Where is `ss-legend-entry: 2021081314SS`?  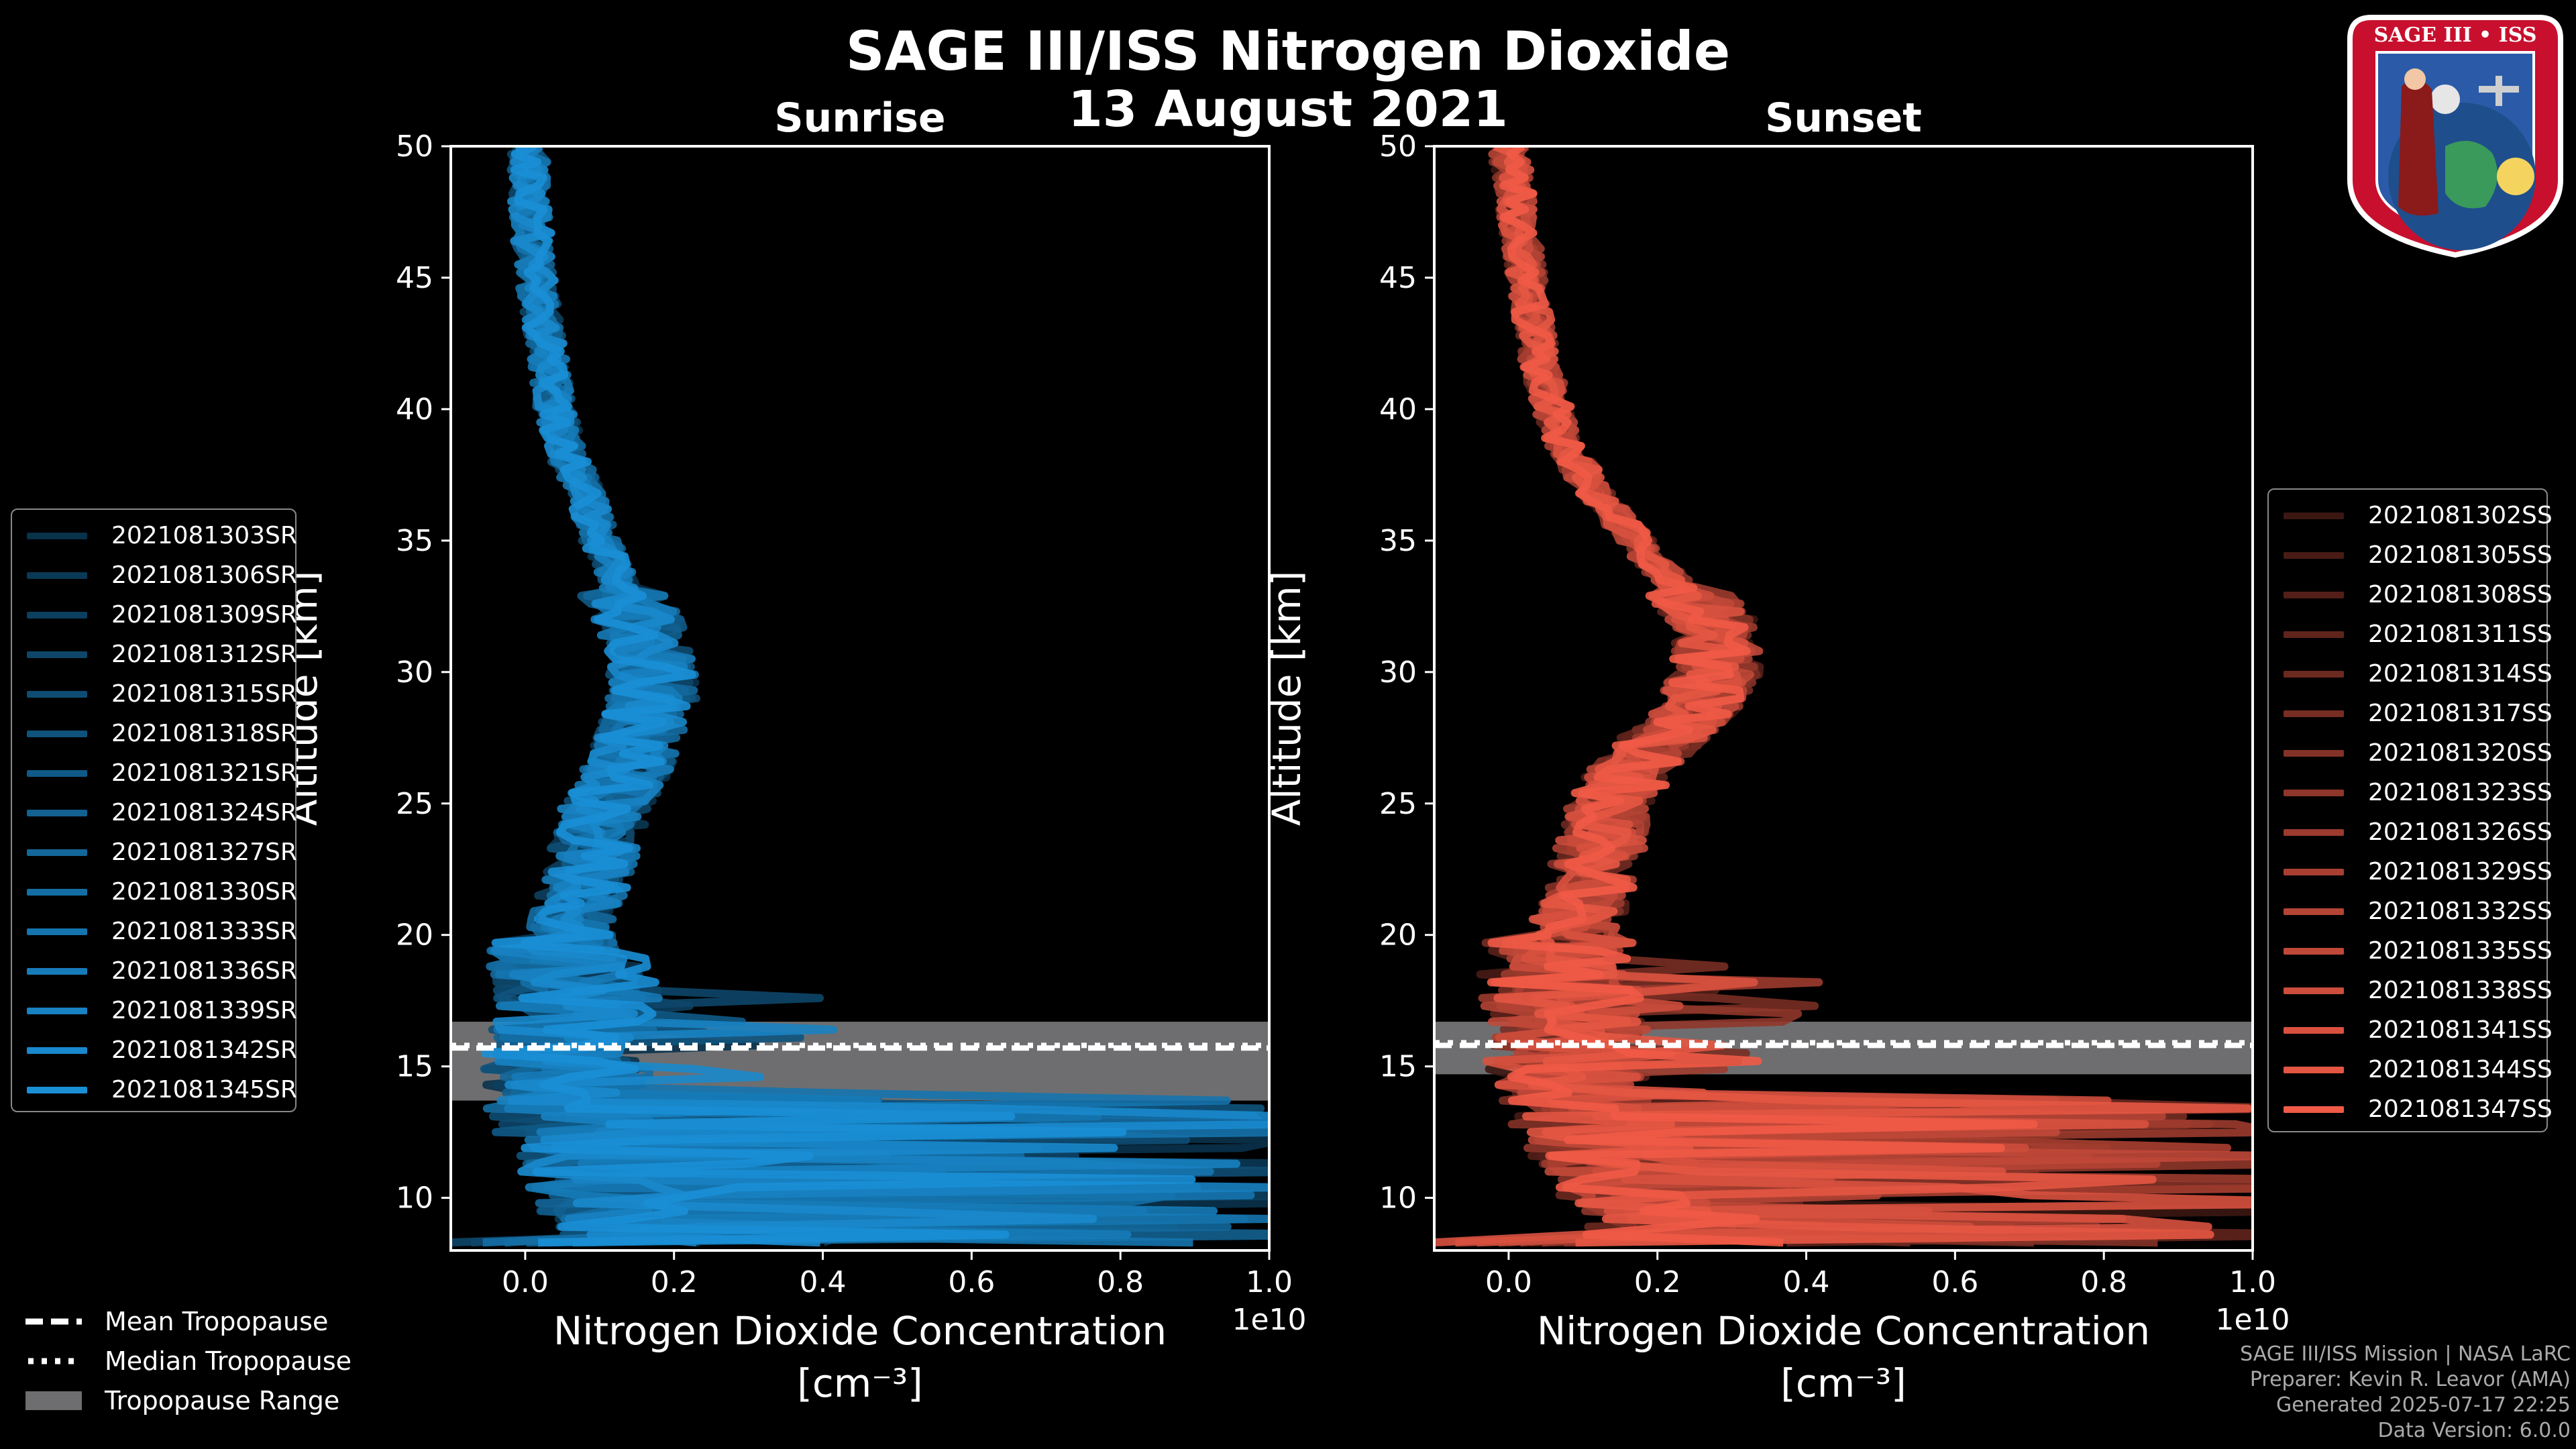
ss-legend-entry: 2021081314SS is located at coordinates (2418, 674).